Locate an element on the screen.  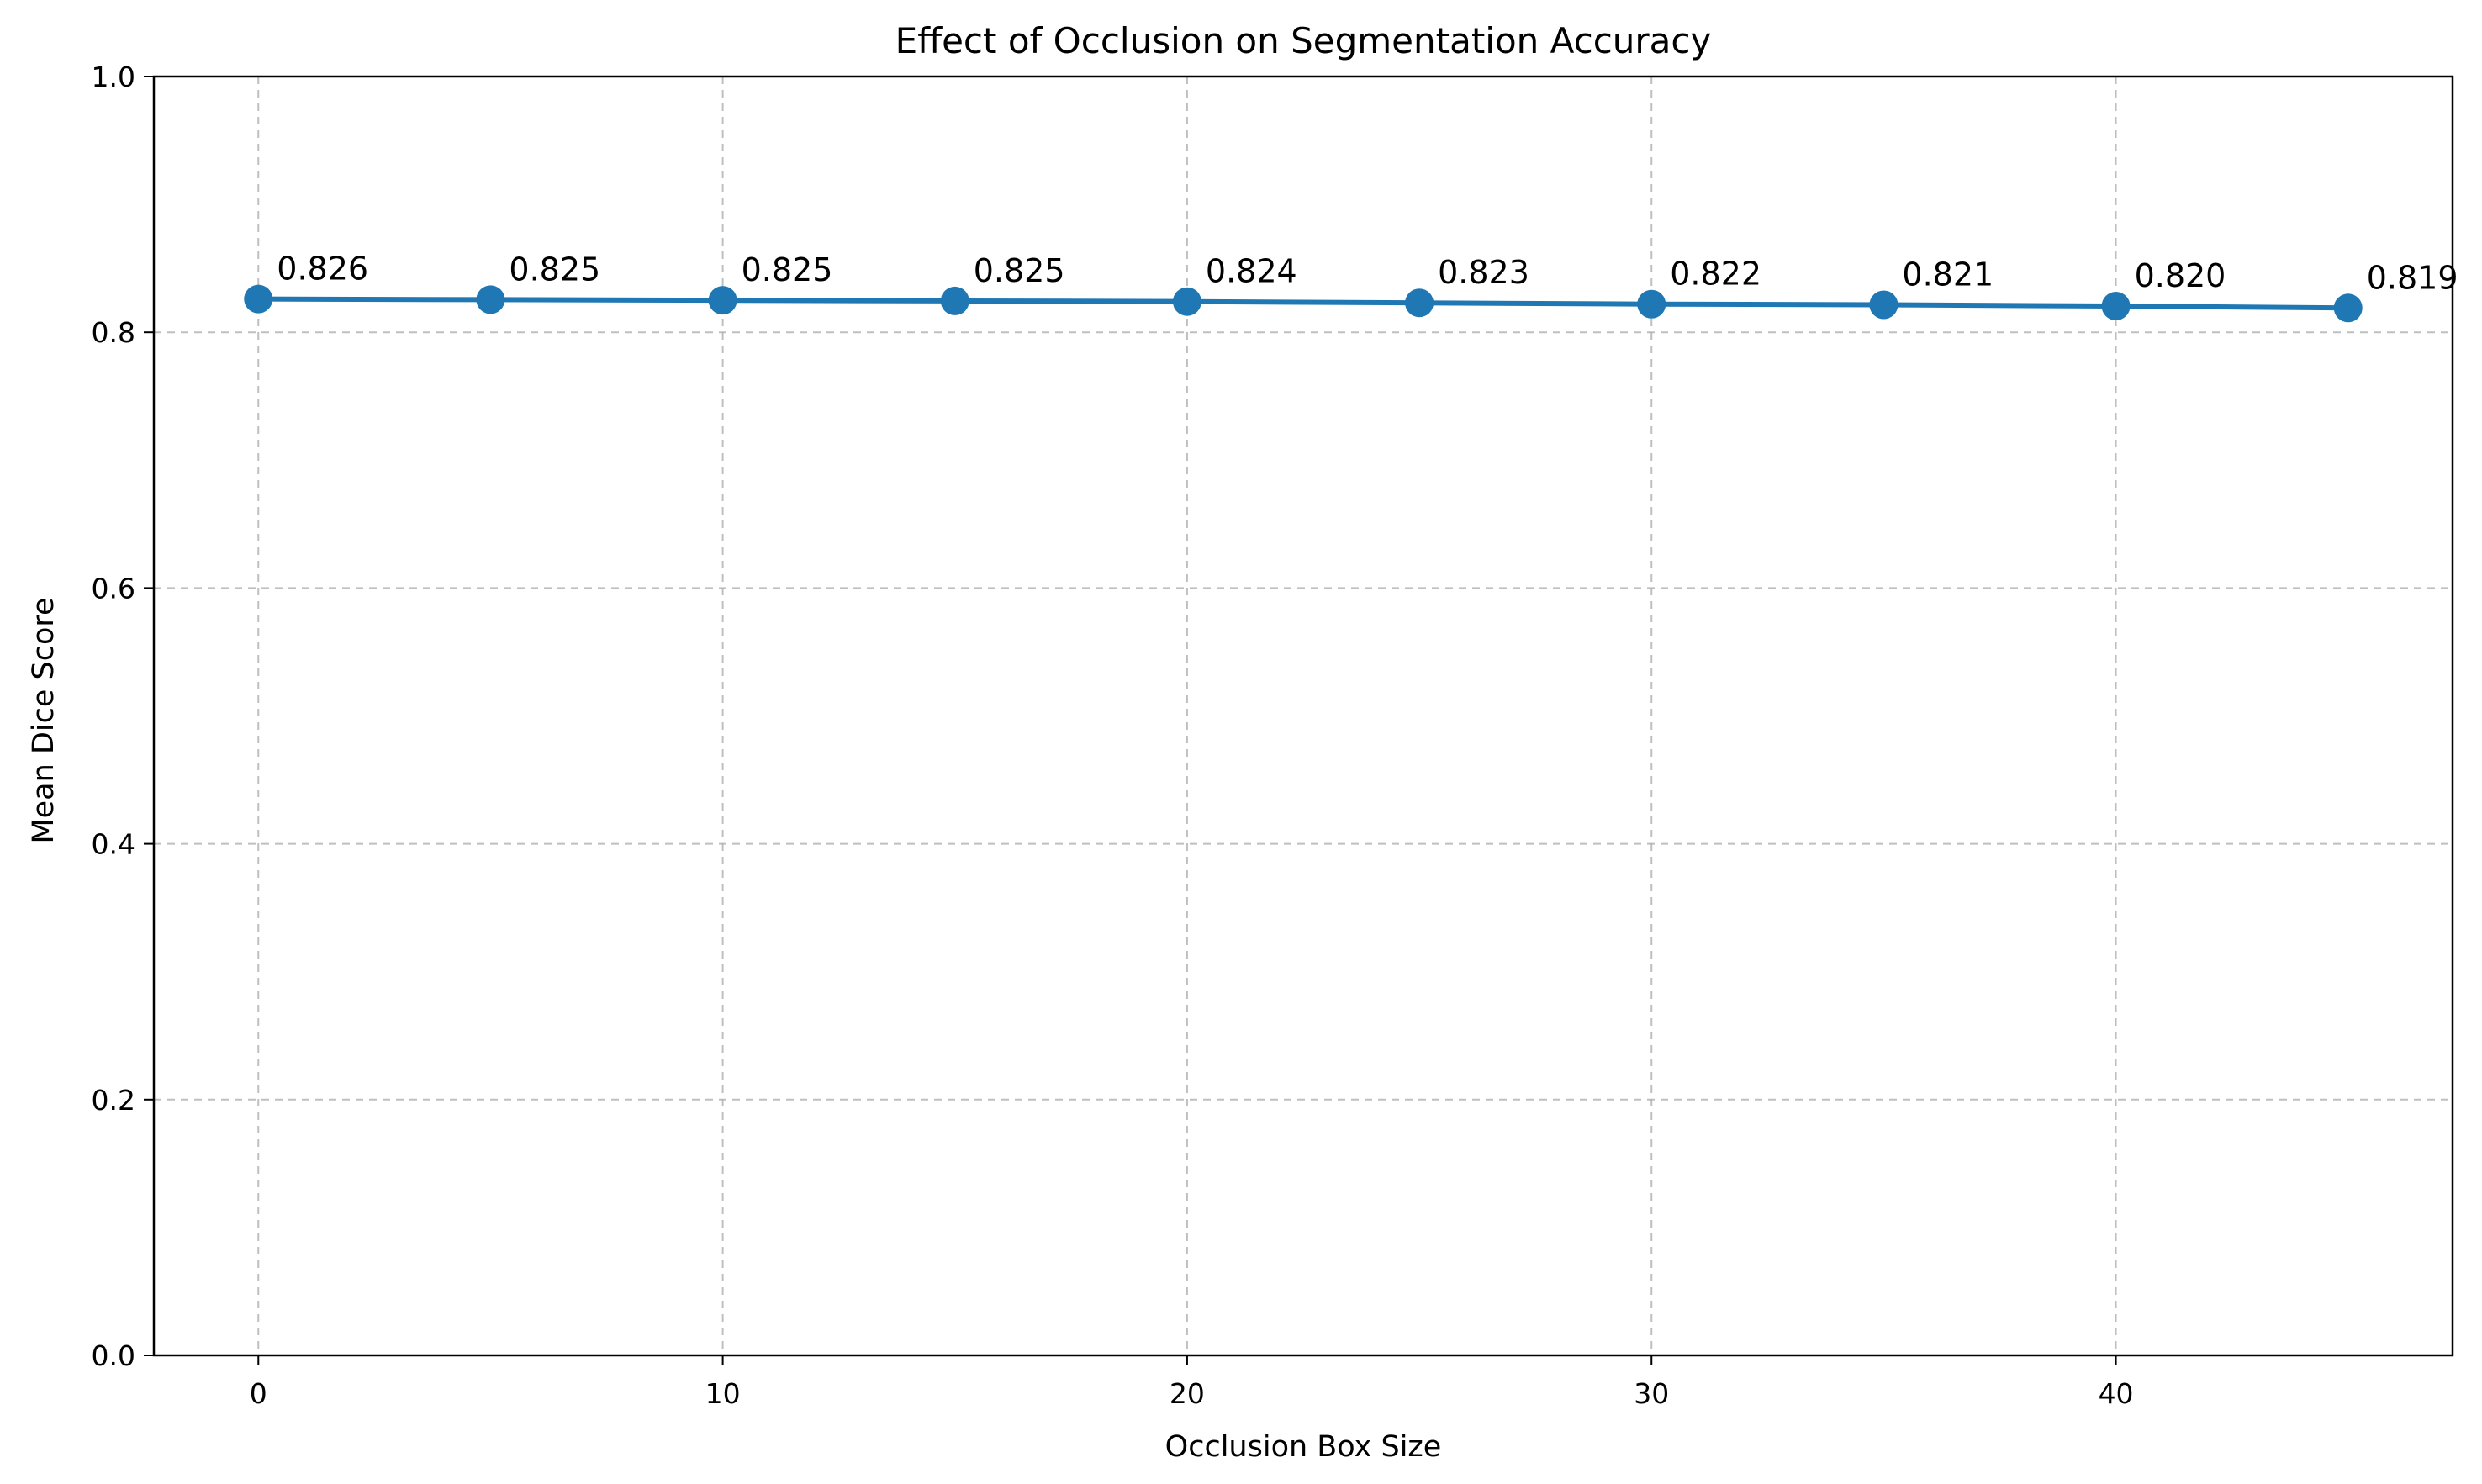
data-label: 0.826 is located at coordinates (322, 269).